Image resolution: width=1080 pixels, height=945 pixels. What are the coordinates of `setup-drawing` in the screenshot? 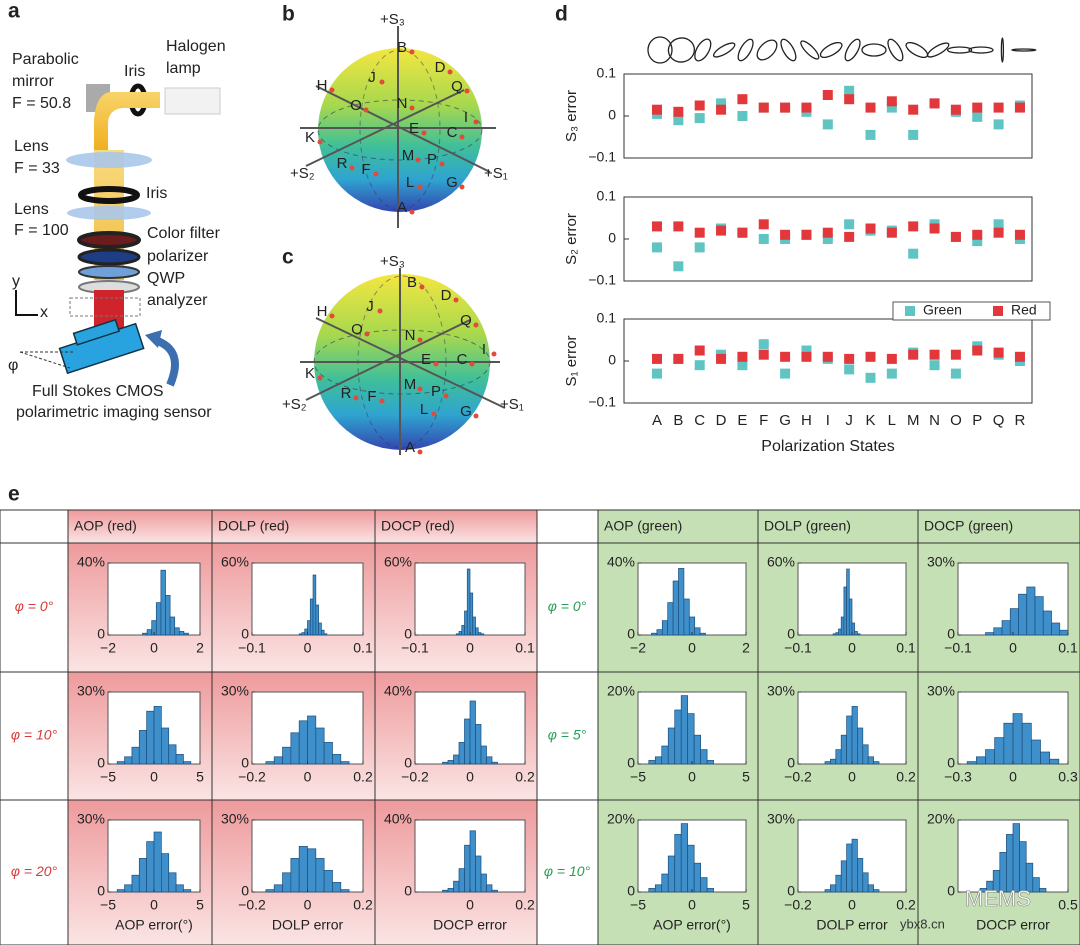 It's located at (118, 235).